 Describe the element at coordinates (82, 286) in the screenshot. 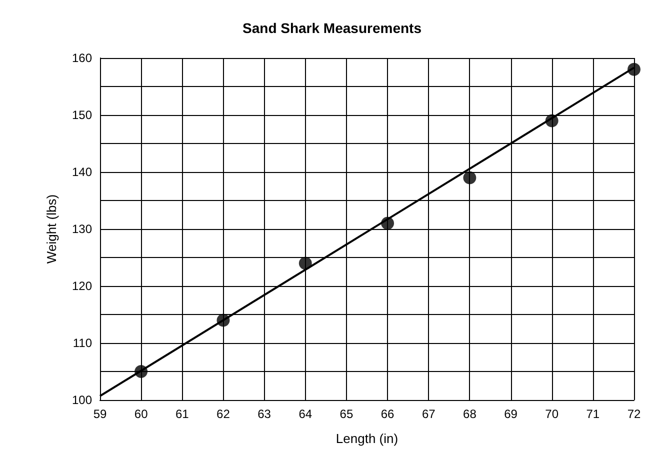

I see `y-tick-label: 120` at that location.